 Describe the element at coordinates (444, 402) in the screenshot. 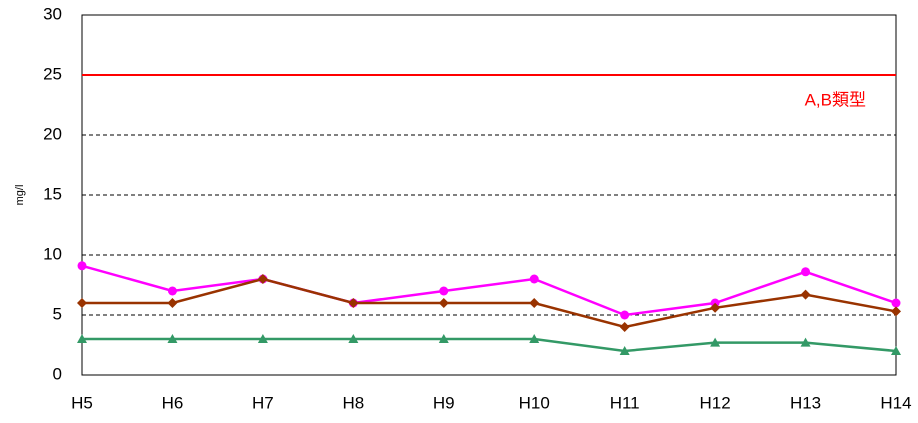

I see `x-tick-label: H9` at that location.